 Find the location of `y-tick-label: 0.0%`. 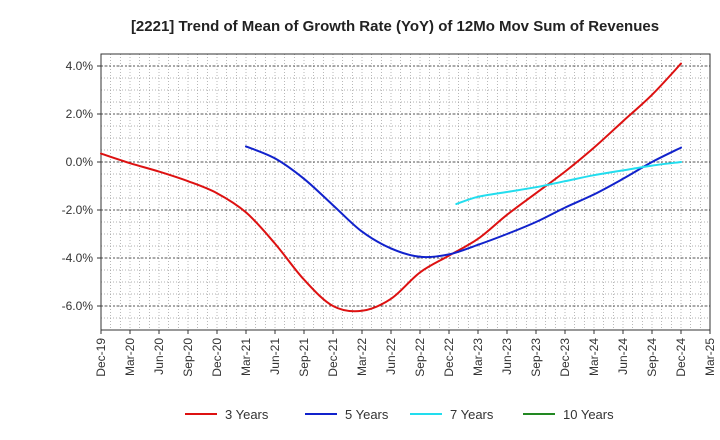

y-tick-label: 0.0% is located at coordinates (80, 162).